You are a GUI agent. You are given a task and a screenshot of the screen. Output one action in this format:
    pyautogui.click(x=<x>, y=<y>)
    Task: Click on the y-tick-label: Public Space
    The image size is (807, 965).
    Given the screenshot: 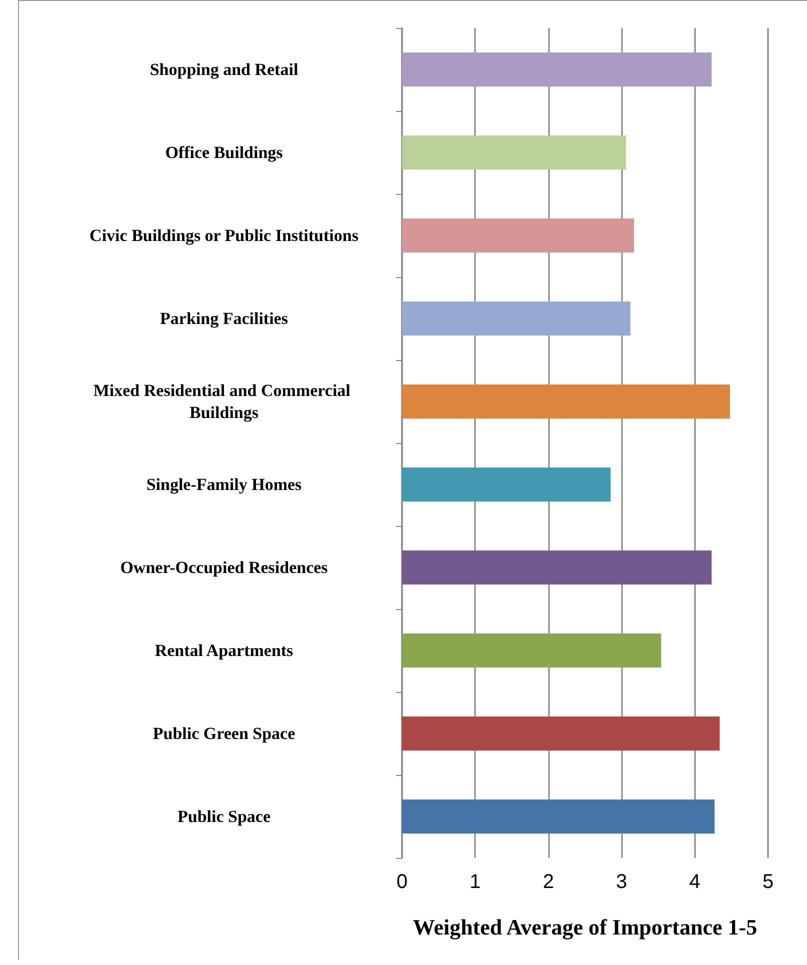 What is the action you would take?
    pyautogui.click(x=224, y=816)
    